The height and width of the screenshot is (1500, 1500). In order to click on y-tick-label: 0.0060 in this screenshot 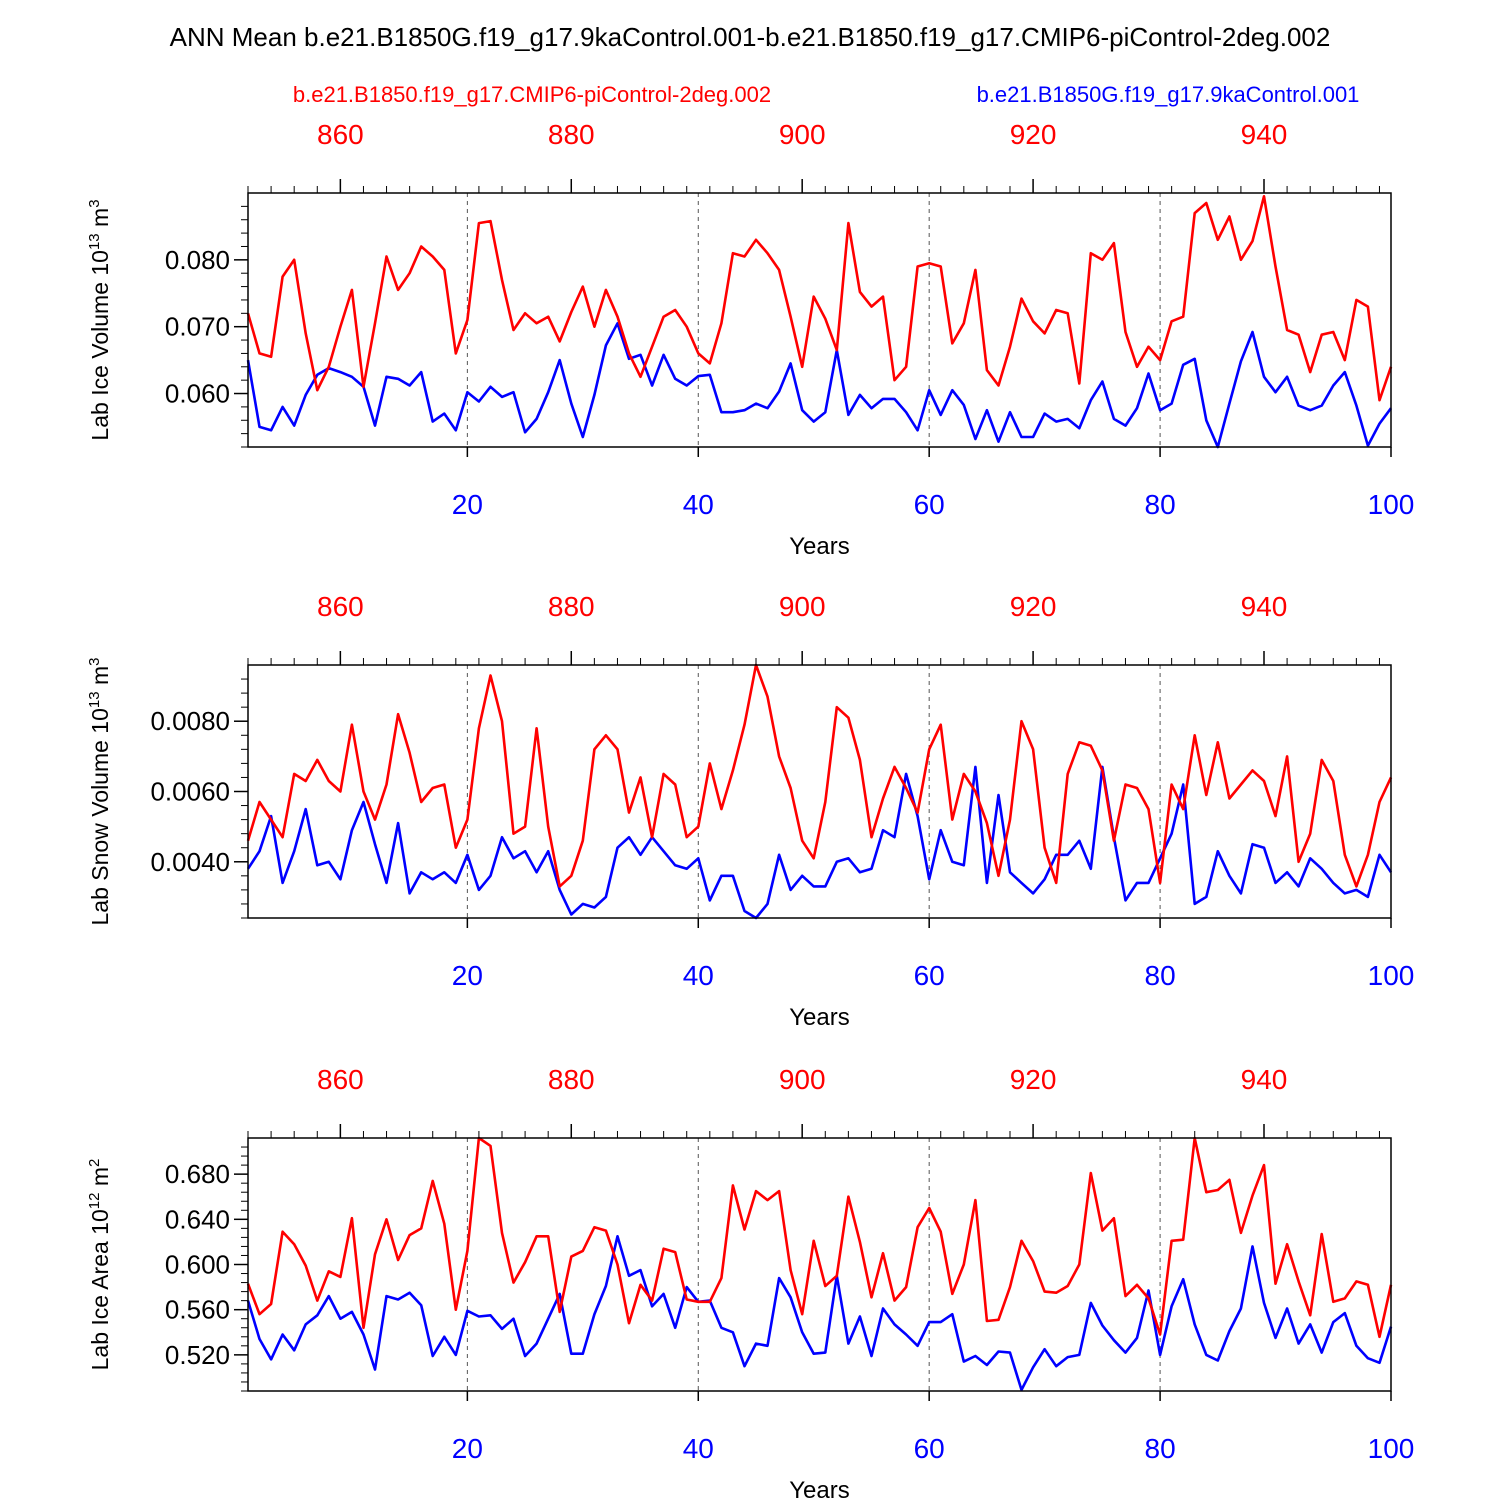, I will do `click(190, 792)`.